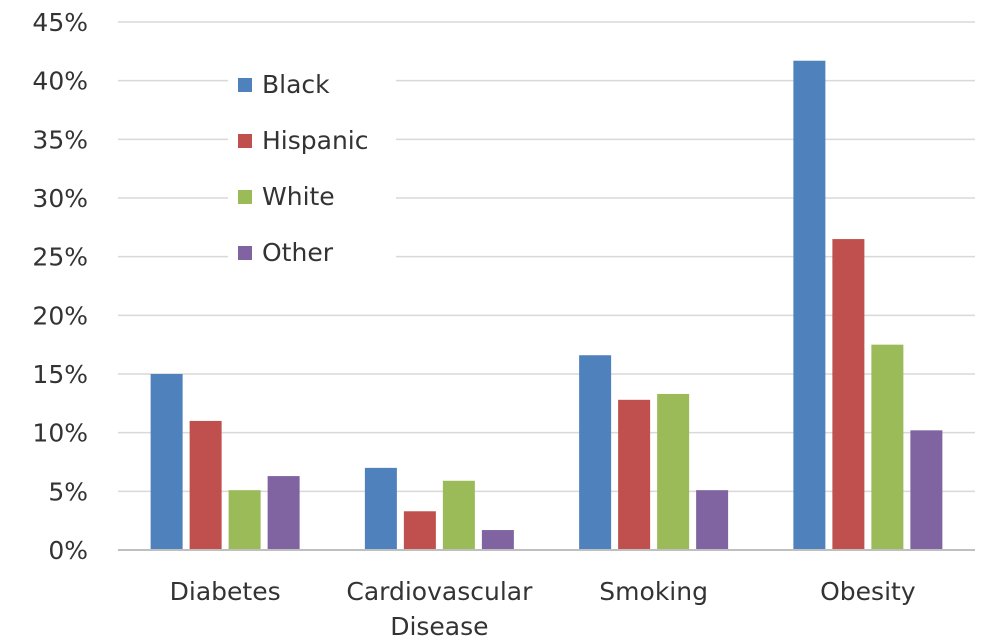  What do you see at coordinates (315, 140) in the screenshot?
I see `legend-label-hispanic: Hispanic` at bounding box center [315, 140].